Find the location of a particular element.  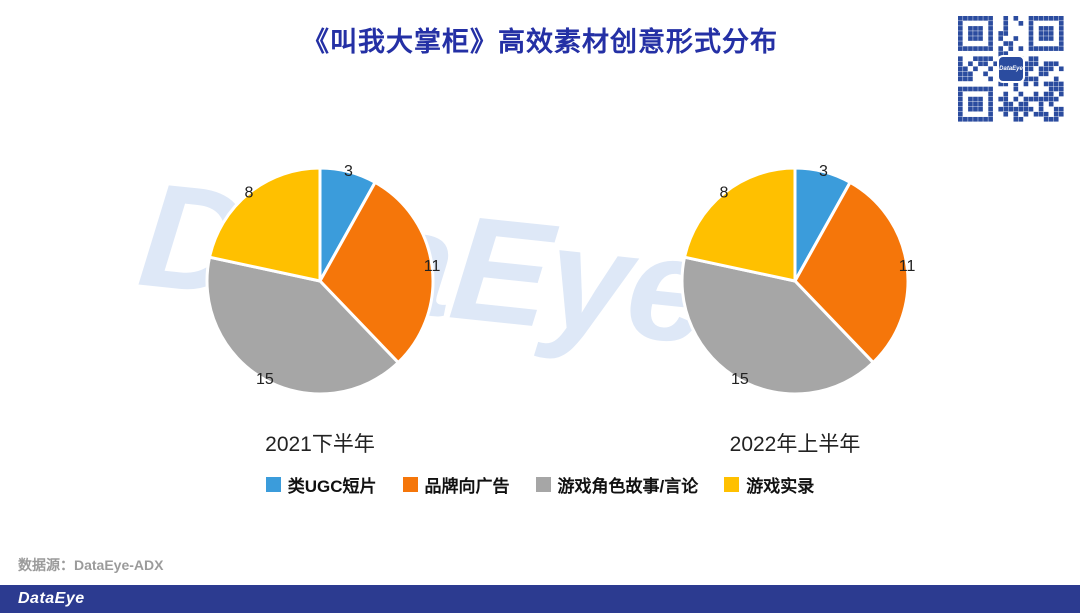

legend-item: 品牌向广告 is located at coordinates (456, 484).